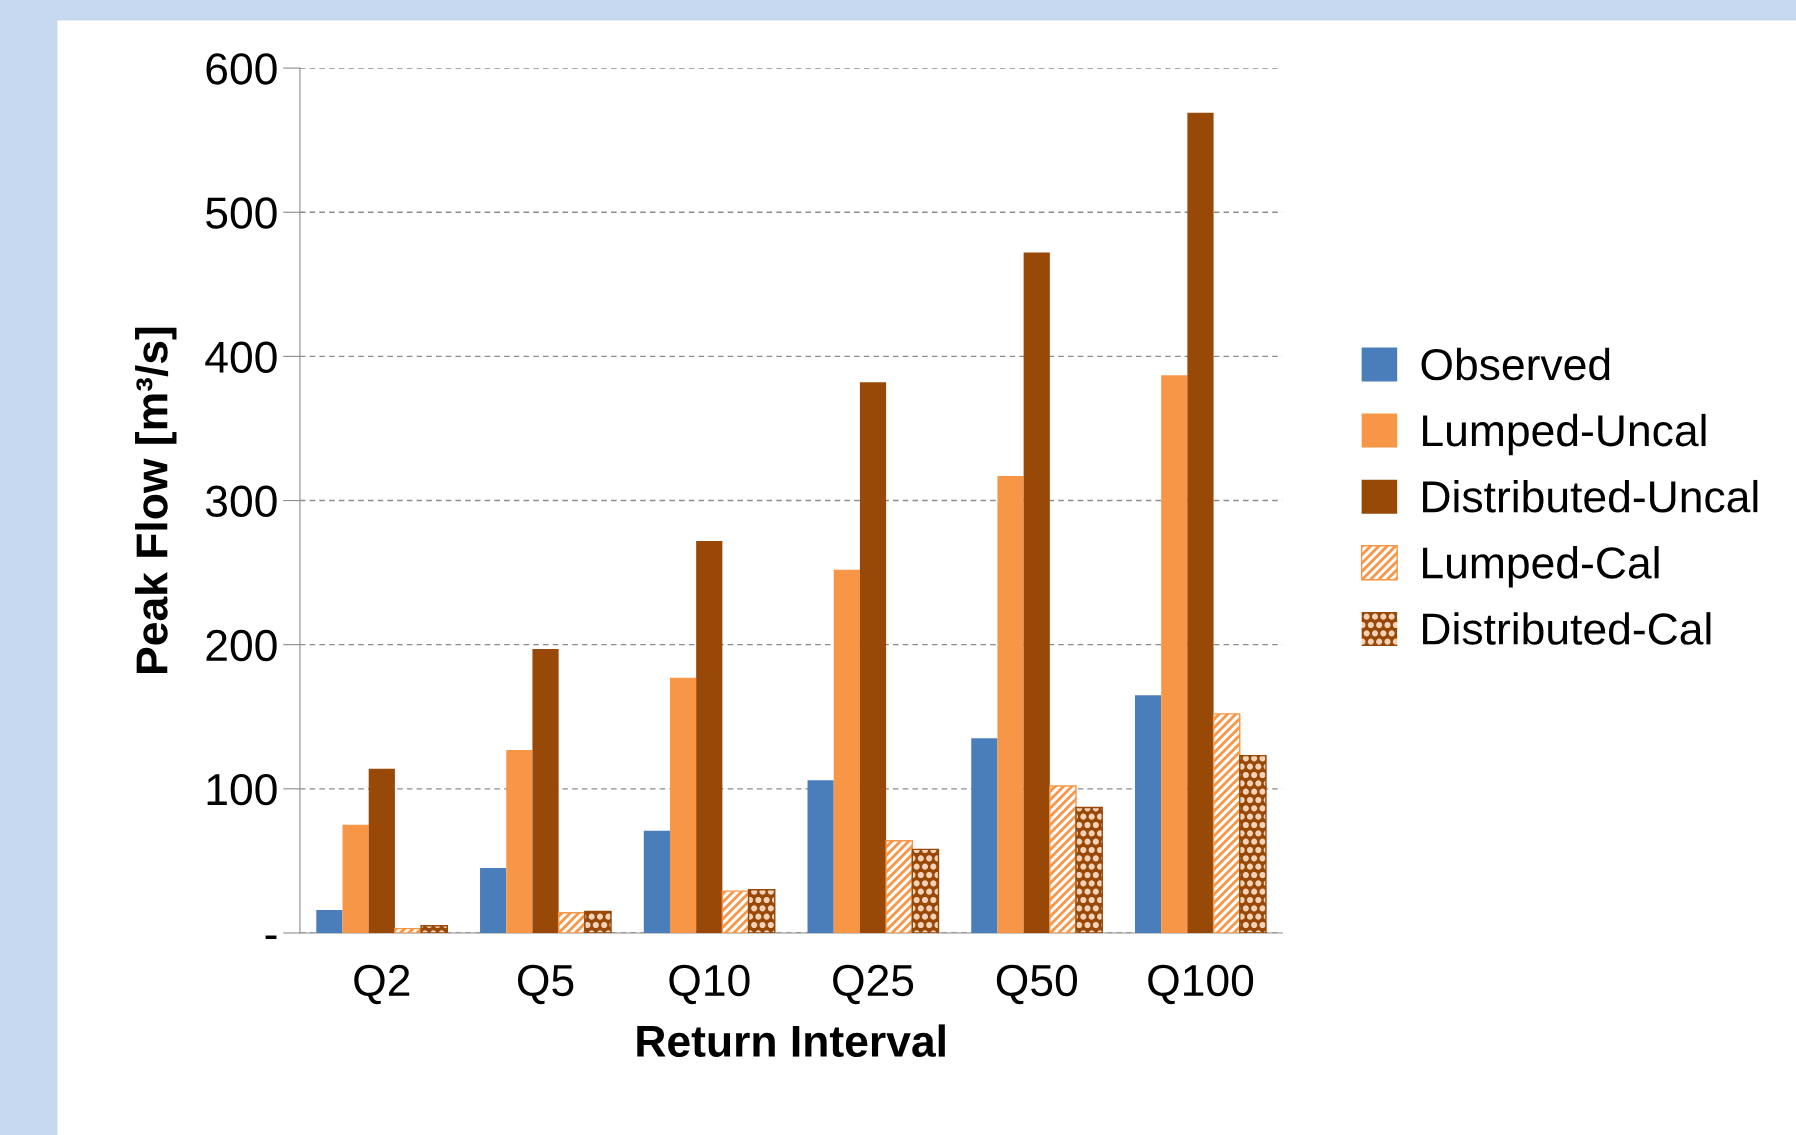 Image resolution: width=1796 pixels, height=1135 pixels. What do you see at coordinates (241, 645) in the screenshot?
I see `y-tick-label: 200` at bounding box center [241, 645].